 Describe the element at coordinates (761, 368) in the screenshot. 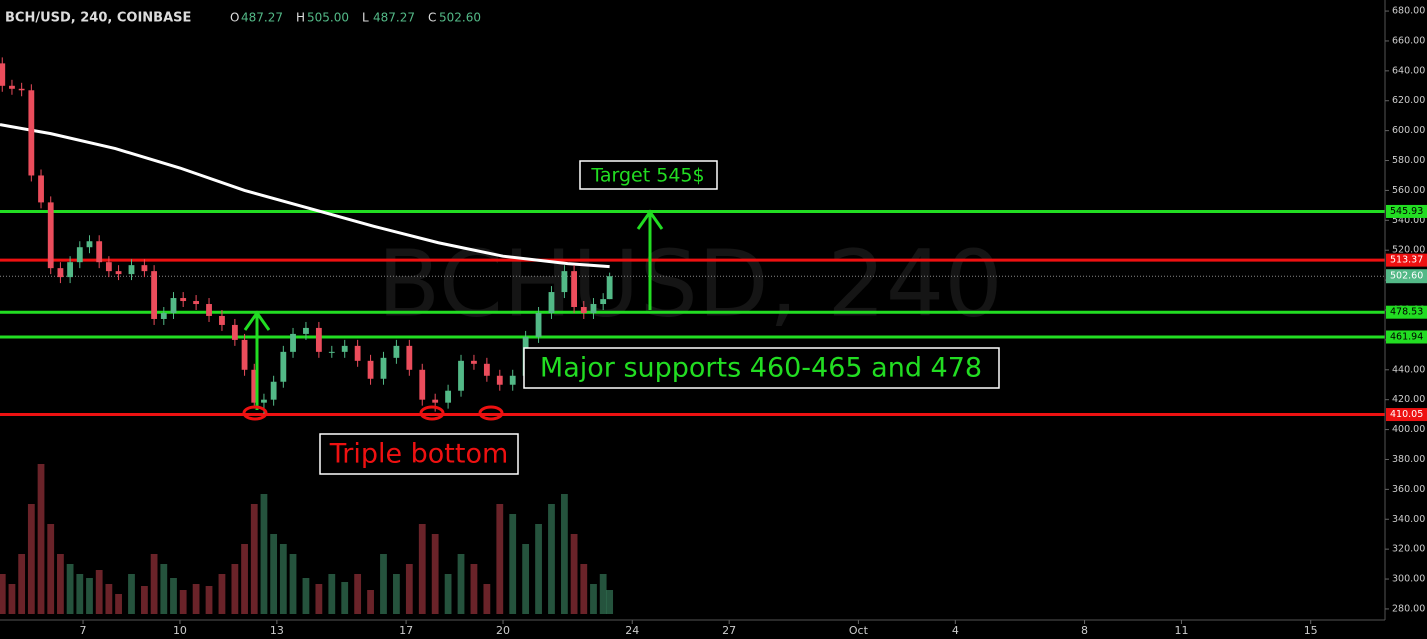

I see `annotation: Major supports 460-465 and 478` at that location.